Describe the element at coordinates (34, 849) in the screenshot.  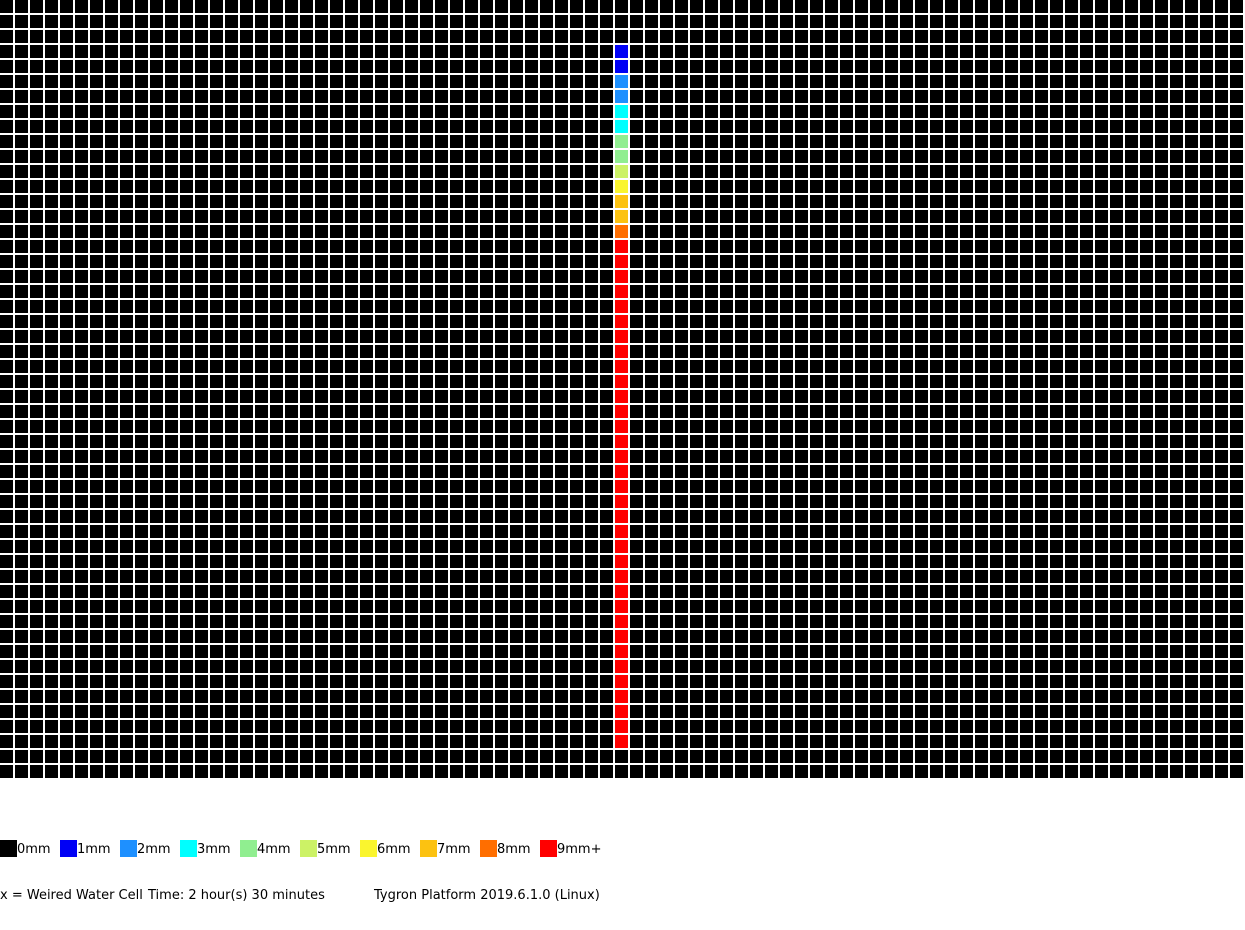
I see `legend-label-0mm: 0mm` at that location.